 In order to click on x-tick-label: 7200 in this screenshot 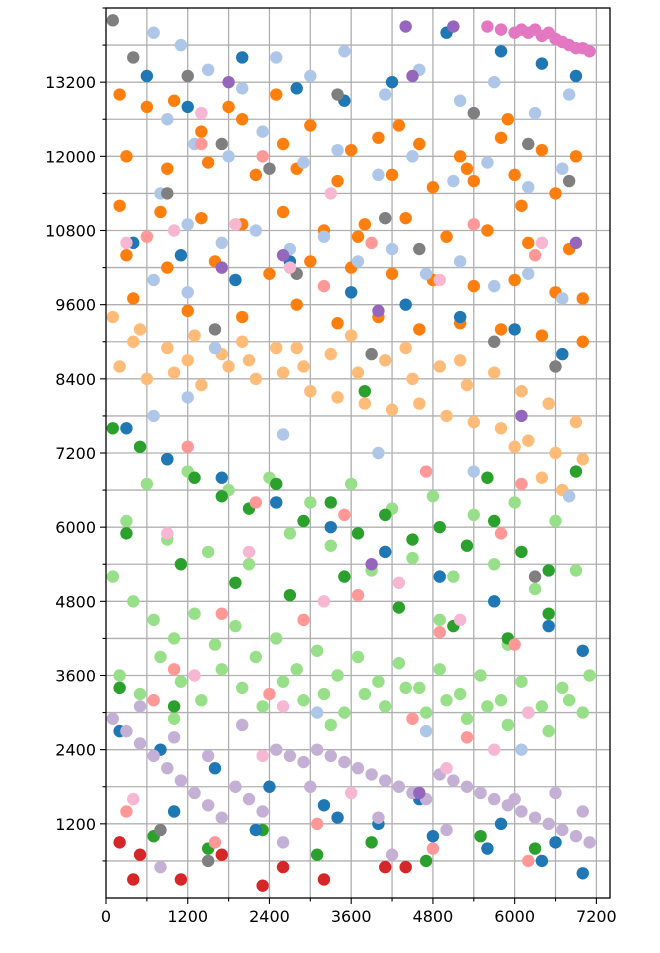, I will do `click(596, 916)`.